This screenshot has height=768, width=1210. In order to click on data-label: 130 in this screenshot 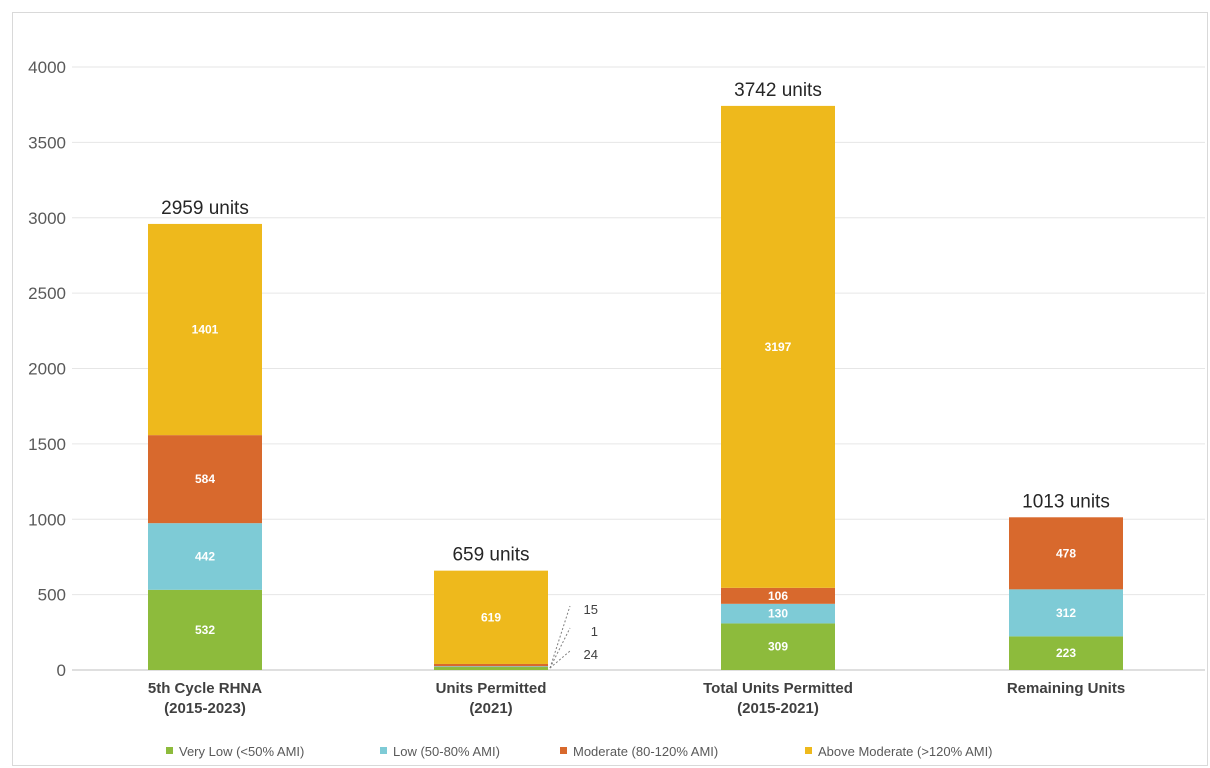, I will do `click(778, 614)`.